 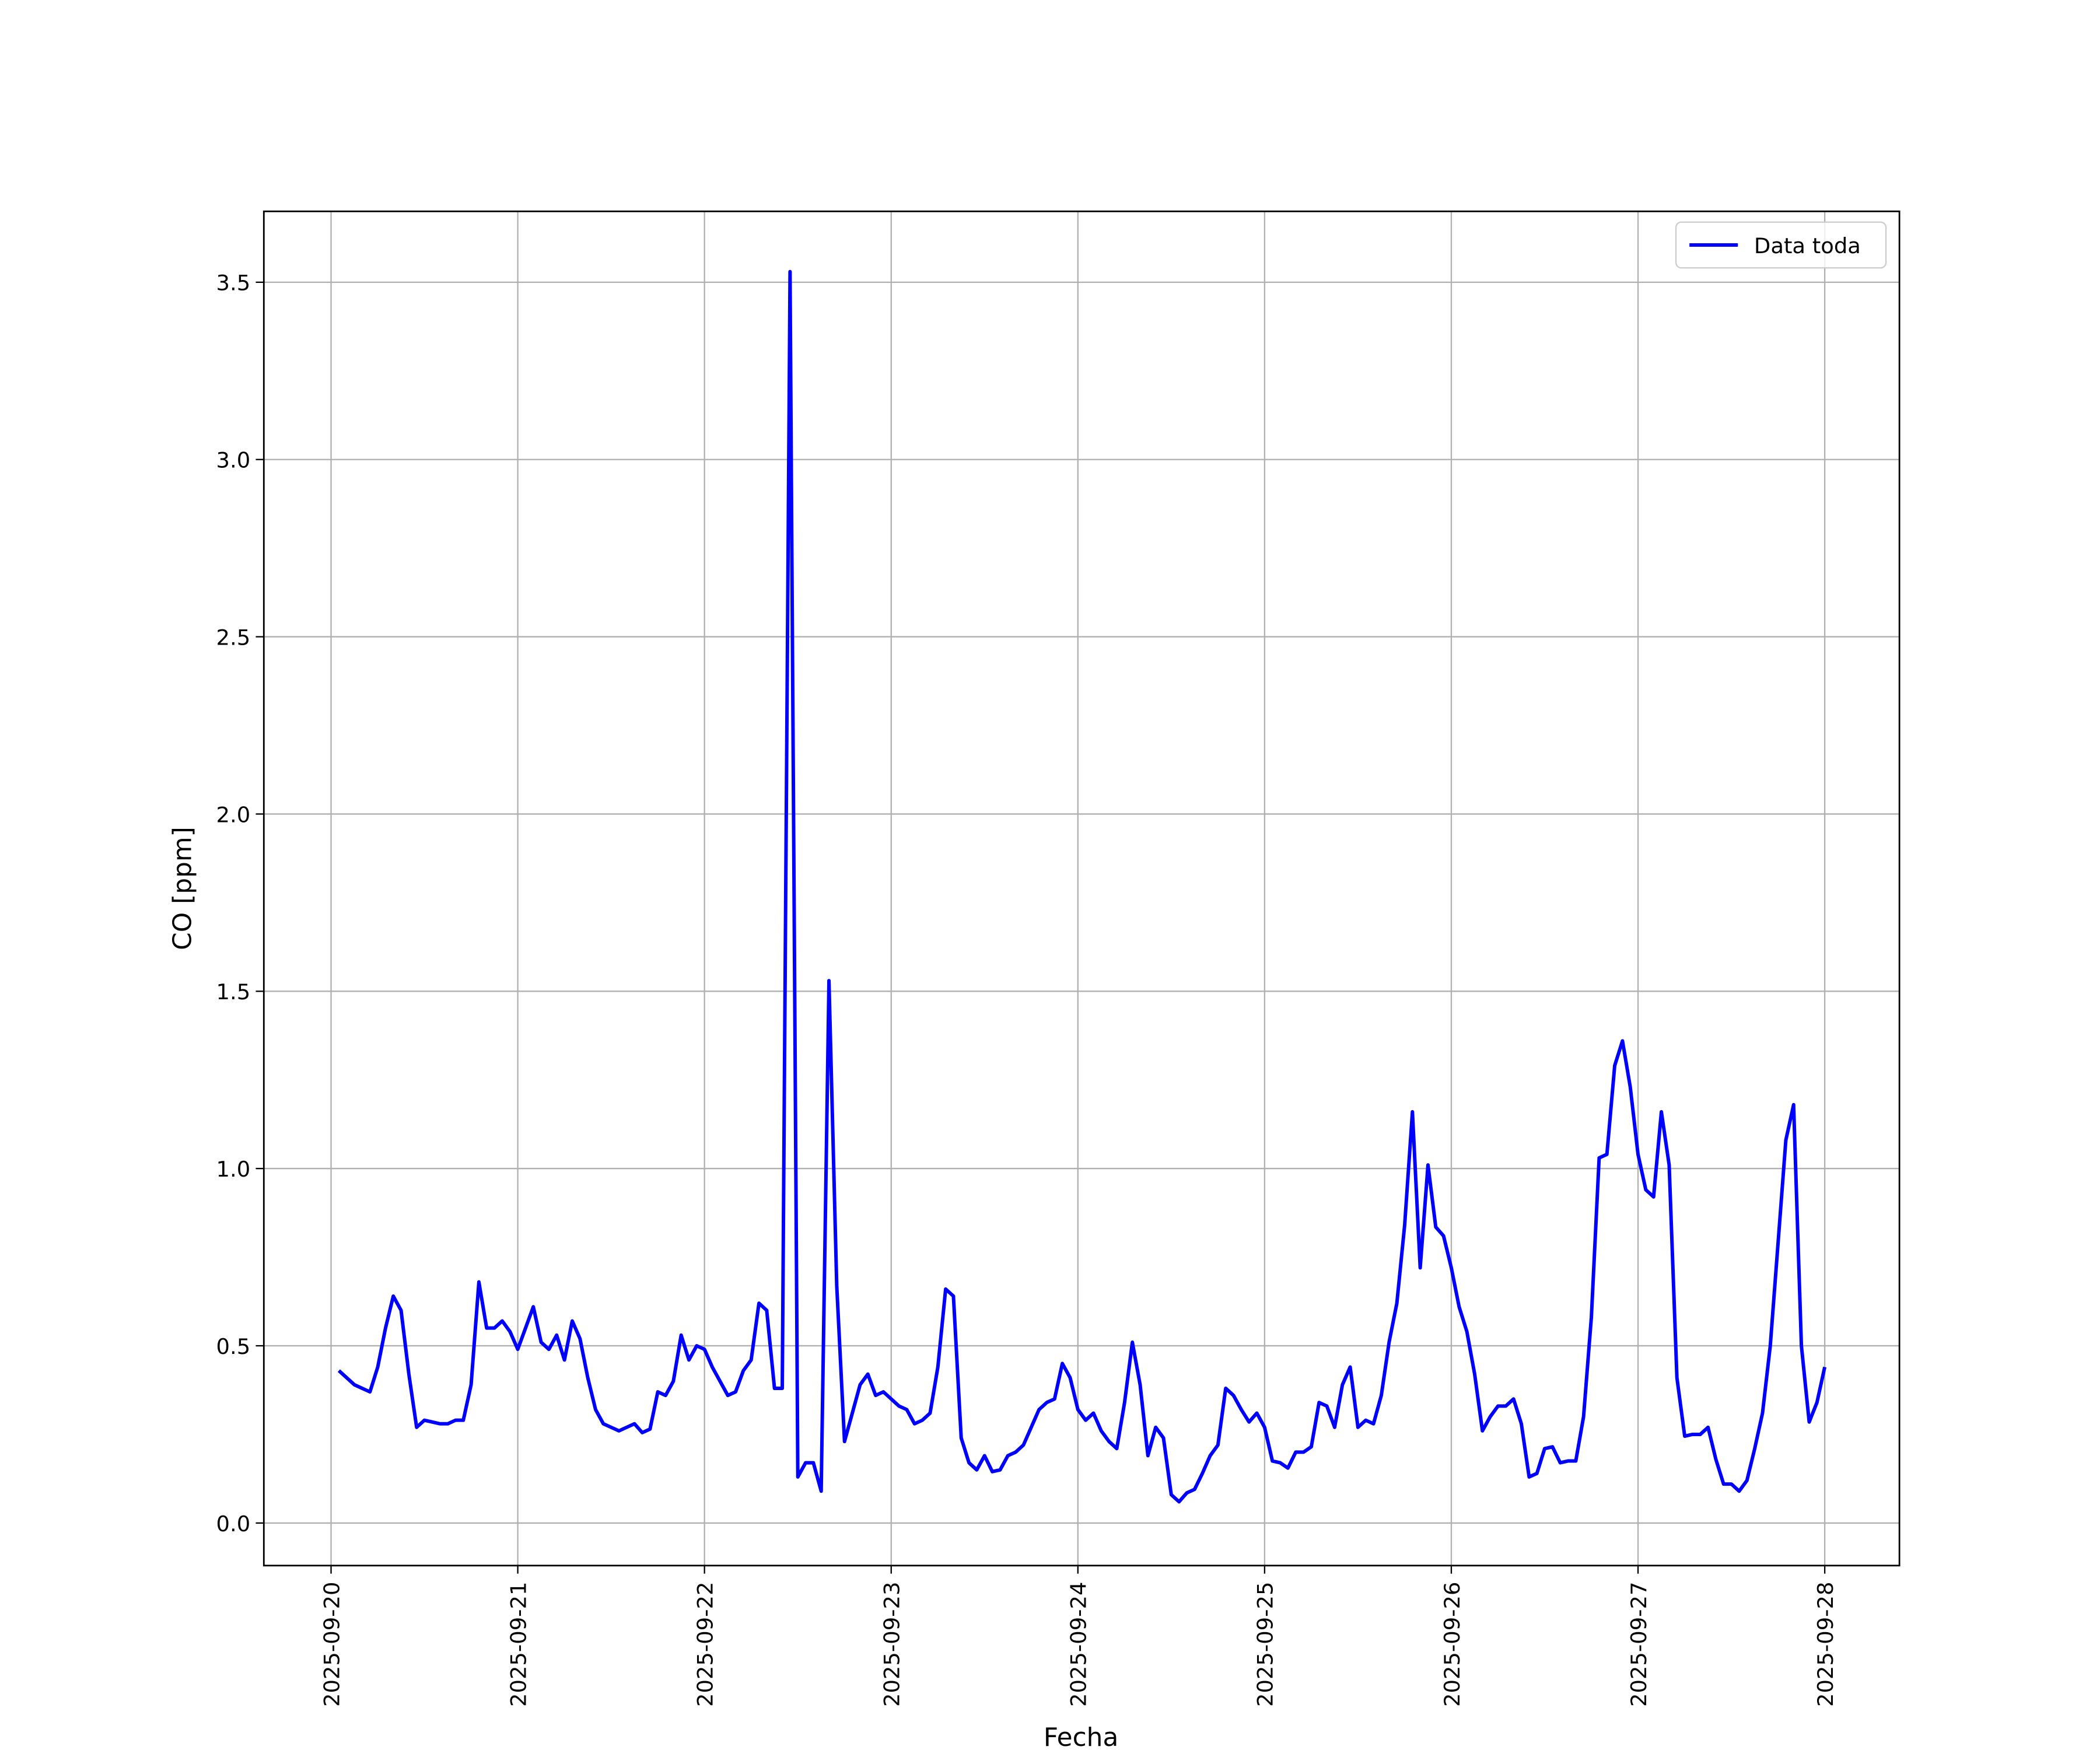 I want to click on y-axis-label: CO [ppm], so click(x=183, y=888).